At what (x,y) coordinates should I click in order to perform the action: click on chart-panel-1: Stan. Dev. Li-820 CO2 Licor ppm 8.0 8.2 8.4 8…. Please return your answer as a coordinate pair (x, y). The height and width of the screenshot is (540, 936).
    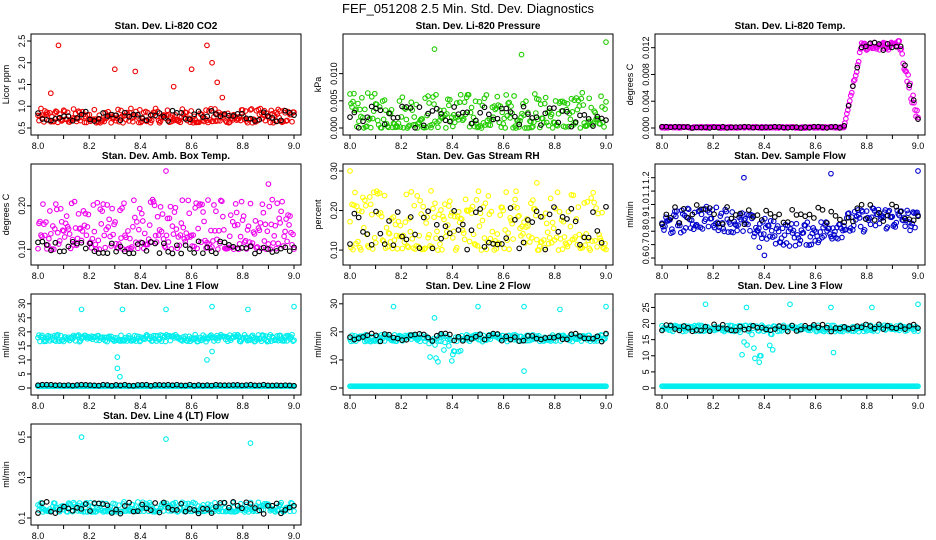
    Looking at the image, I should click on (151, 86).